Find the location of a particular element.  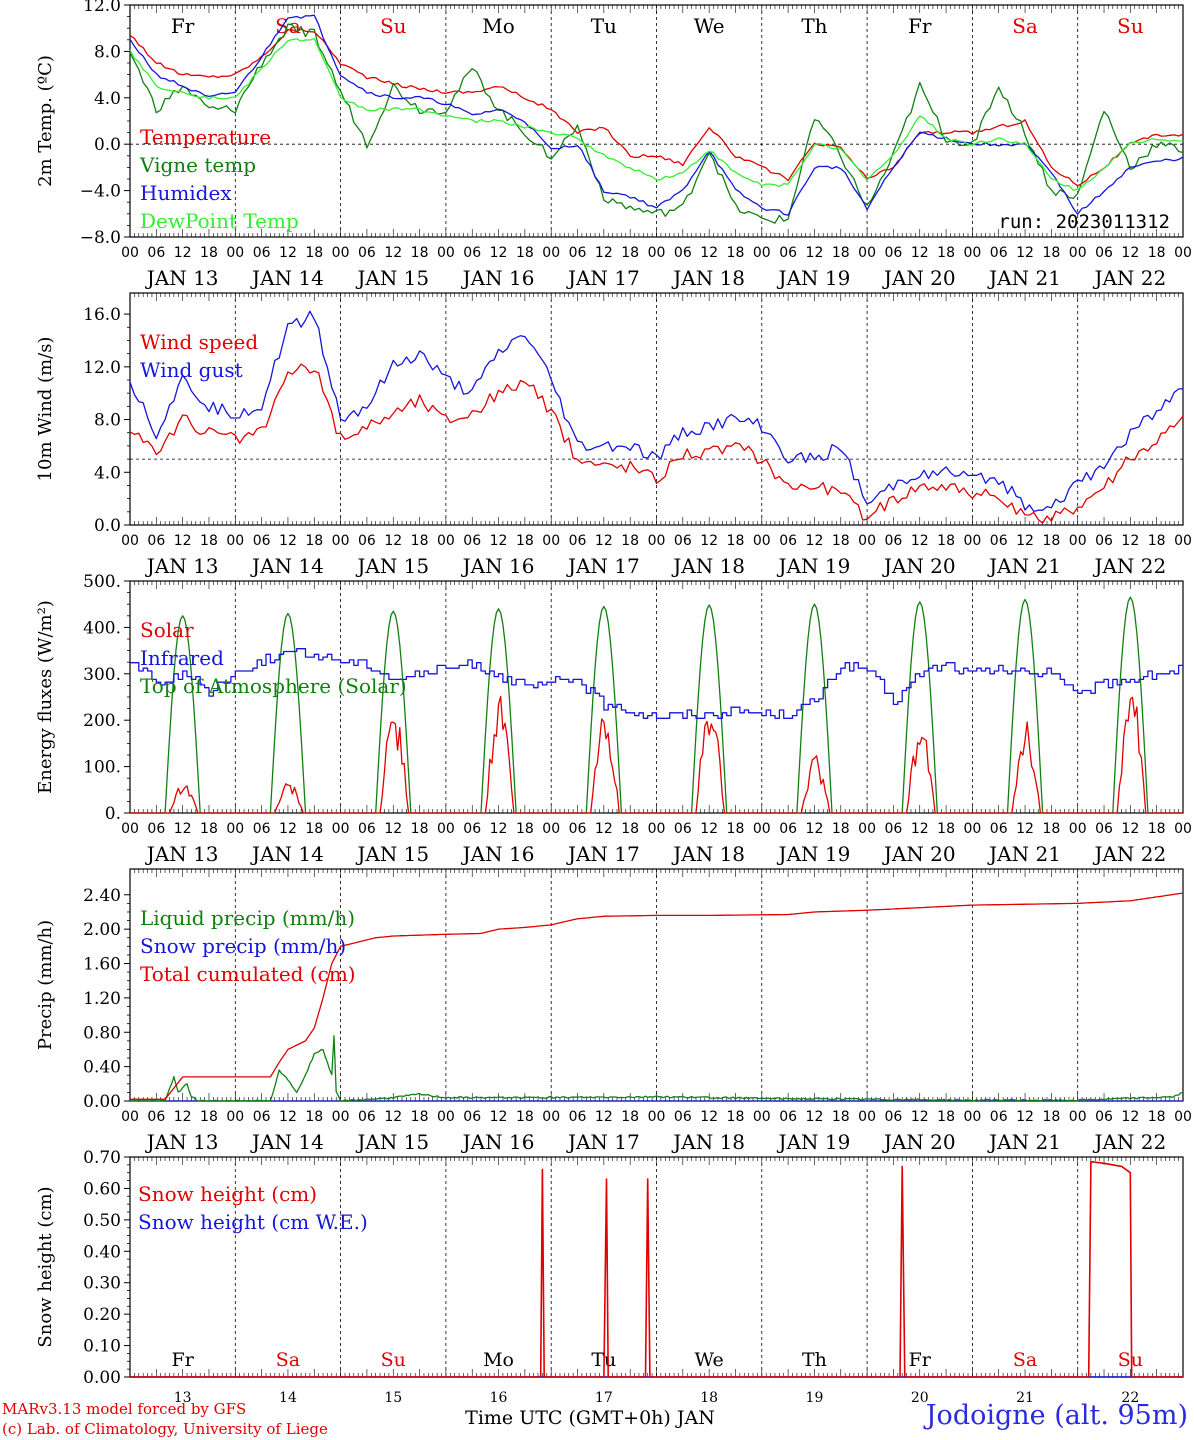

p5-y-tick-label: 0.30 is located at coordinates (102, 1284).